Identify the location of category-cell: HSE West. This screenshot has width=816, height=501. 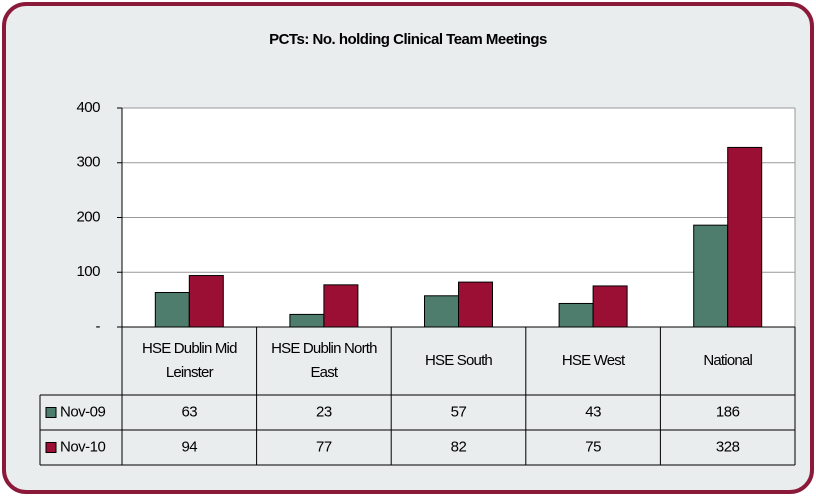
(593, 360).